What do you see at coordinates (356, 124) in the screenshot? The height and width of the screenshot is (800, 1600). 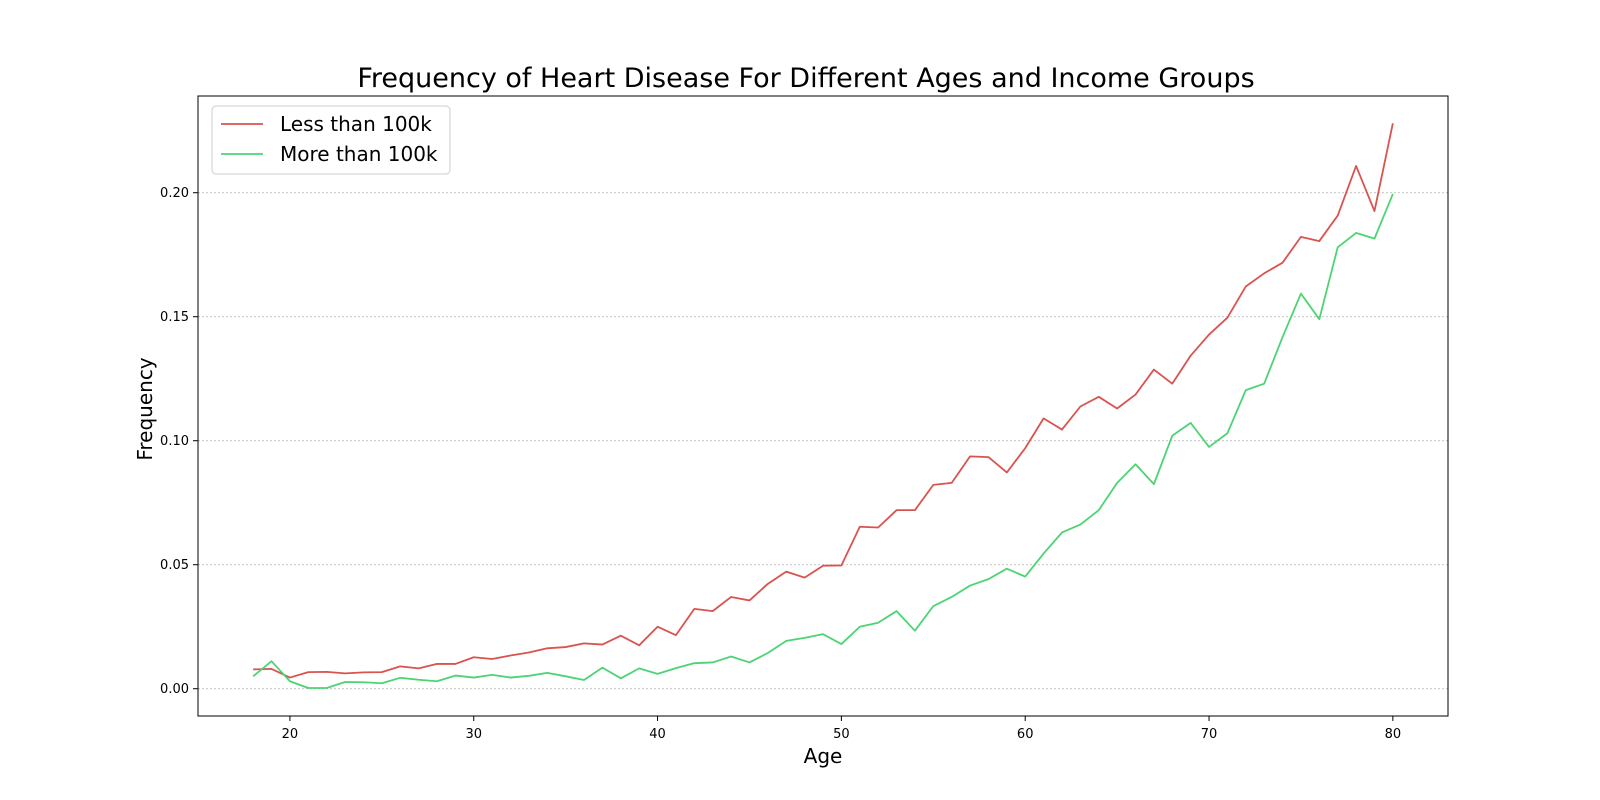 I see `legend-label-1: Less than 100k` at bounding box center [356, 124].